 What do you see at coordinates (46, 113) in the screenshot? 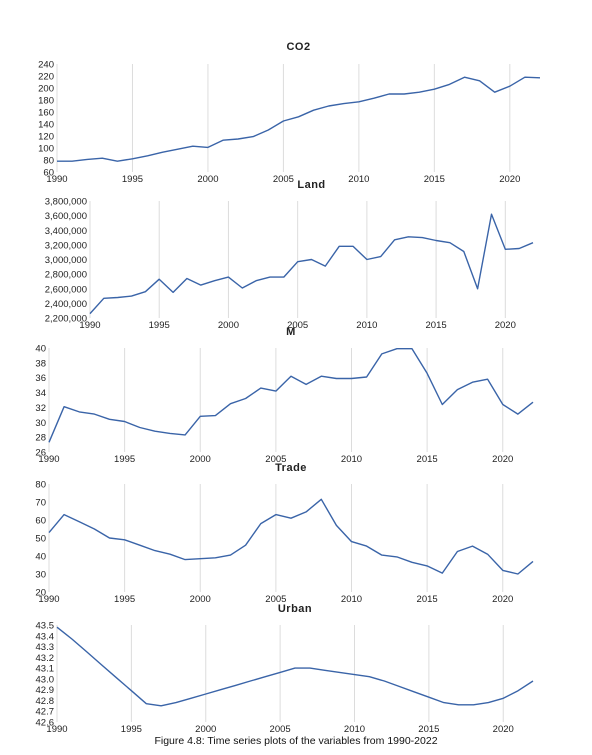
I see `y-tick-label: 160` at bounding box center [46, 113].